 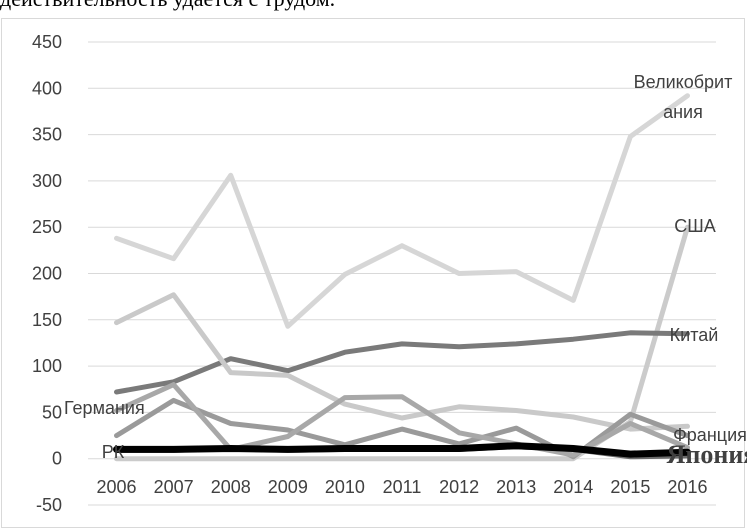 What do you see at coordinates (694, 335) in the screenshot?
I see `series-label: Китай` at bounding box center [694, 335].